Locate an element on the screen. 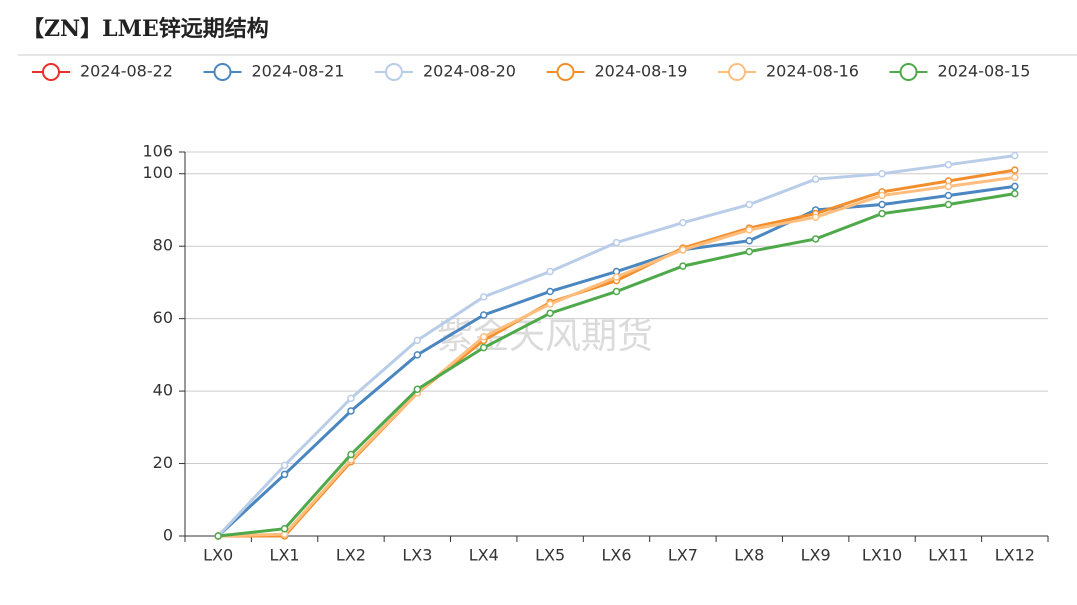 This screenshot has height=605, width=1077. legend-label: 2024-08-20 is located at coordinates (469, 71).